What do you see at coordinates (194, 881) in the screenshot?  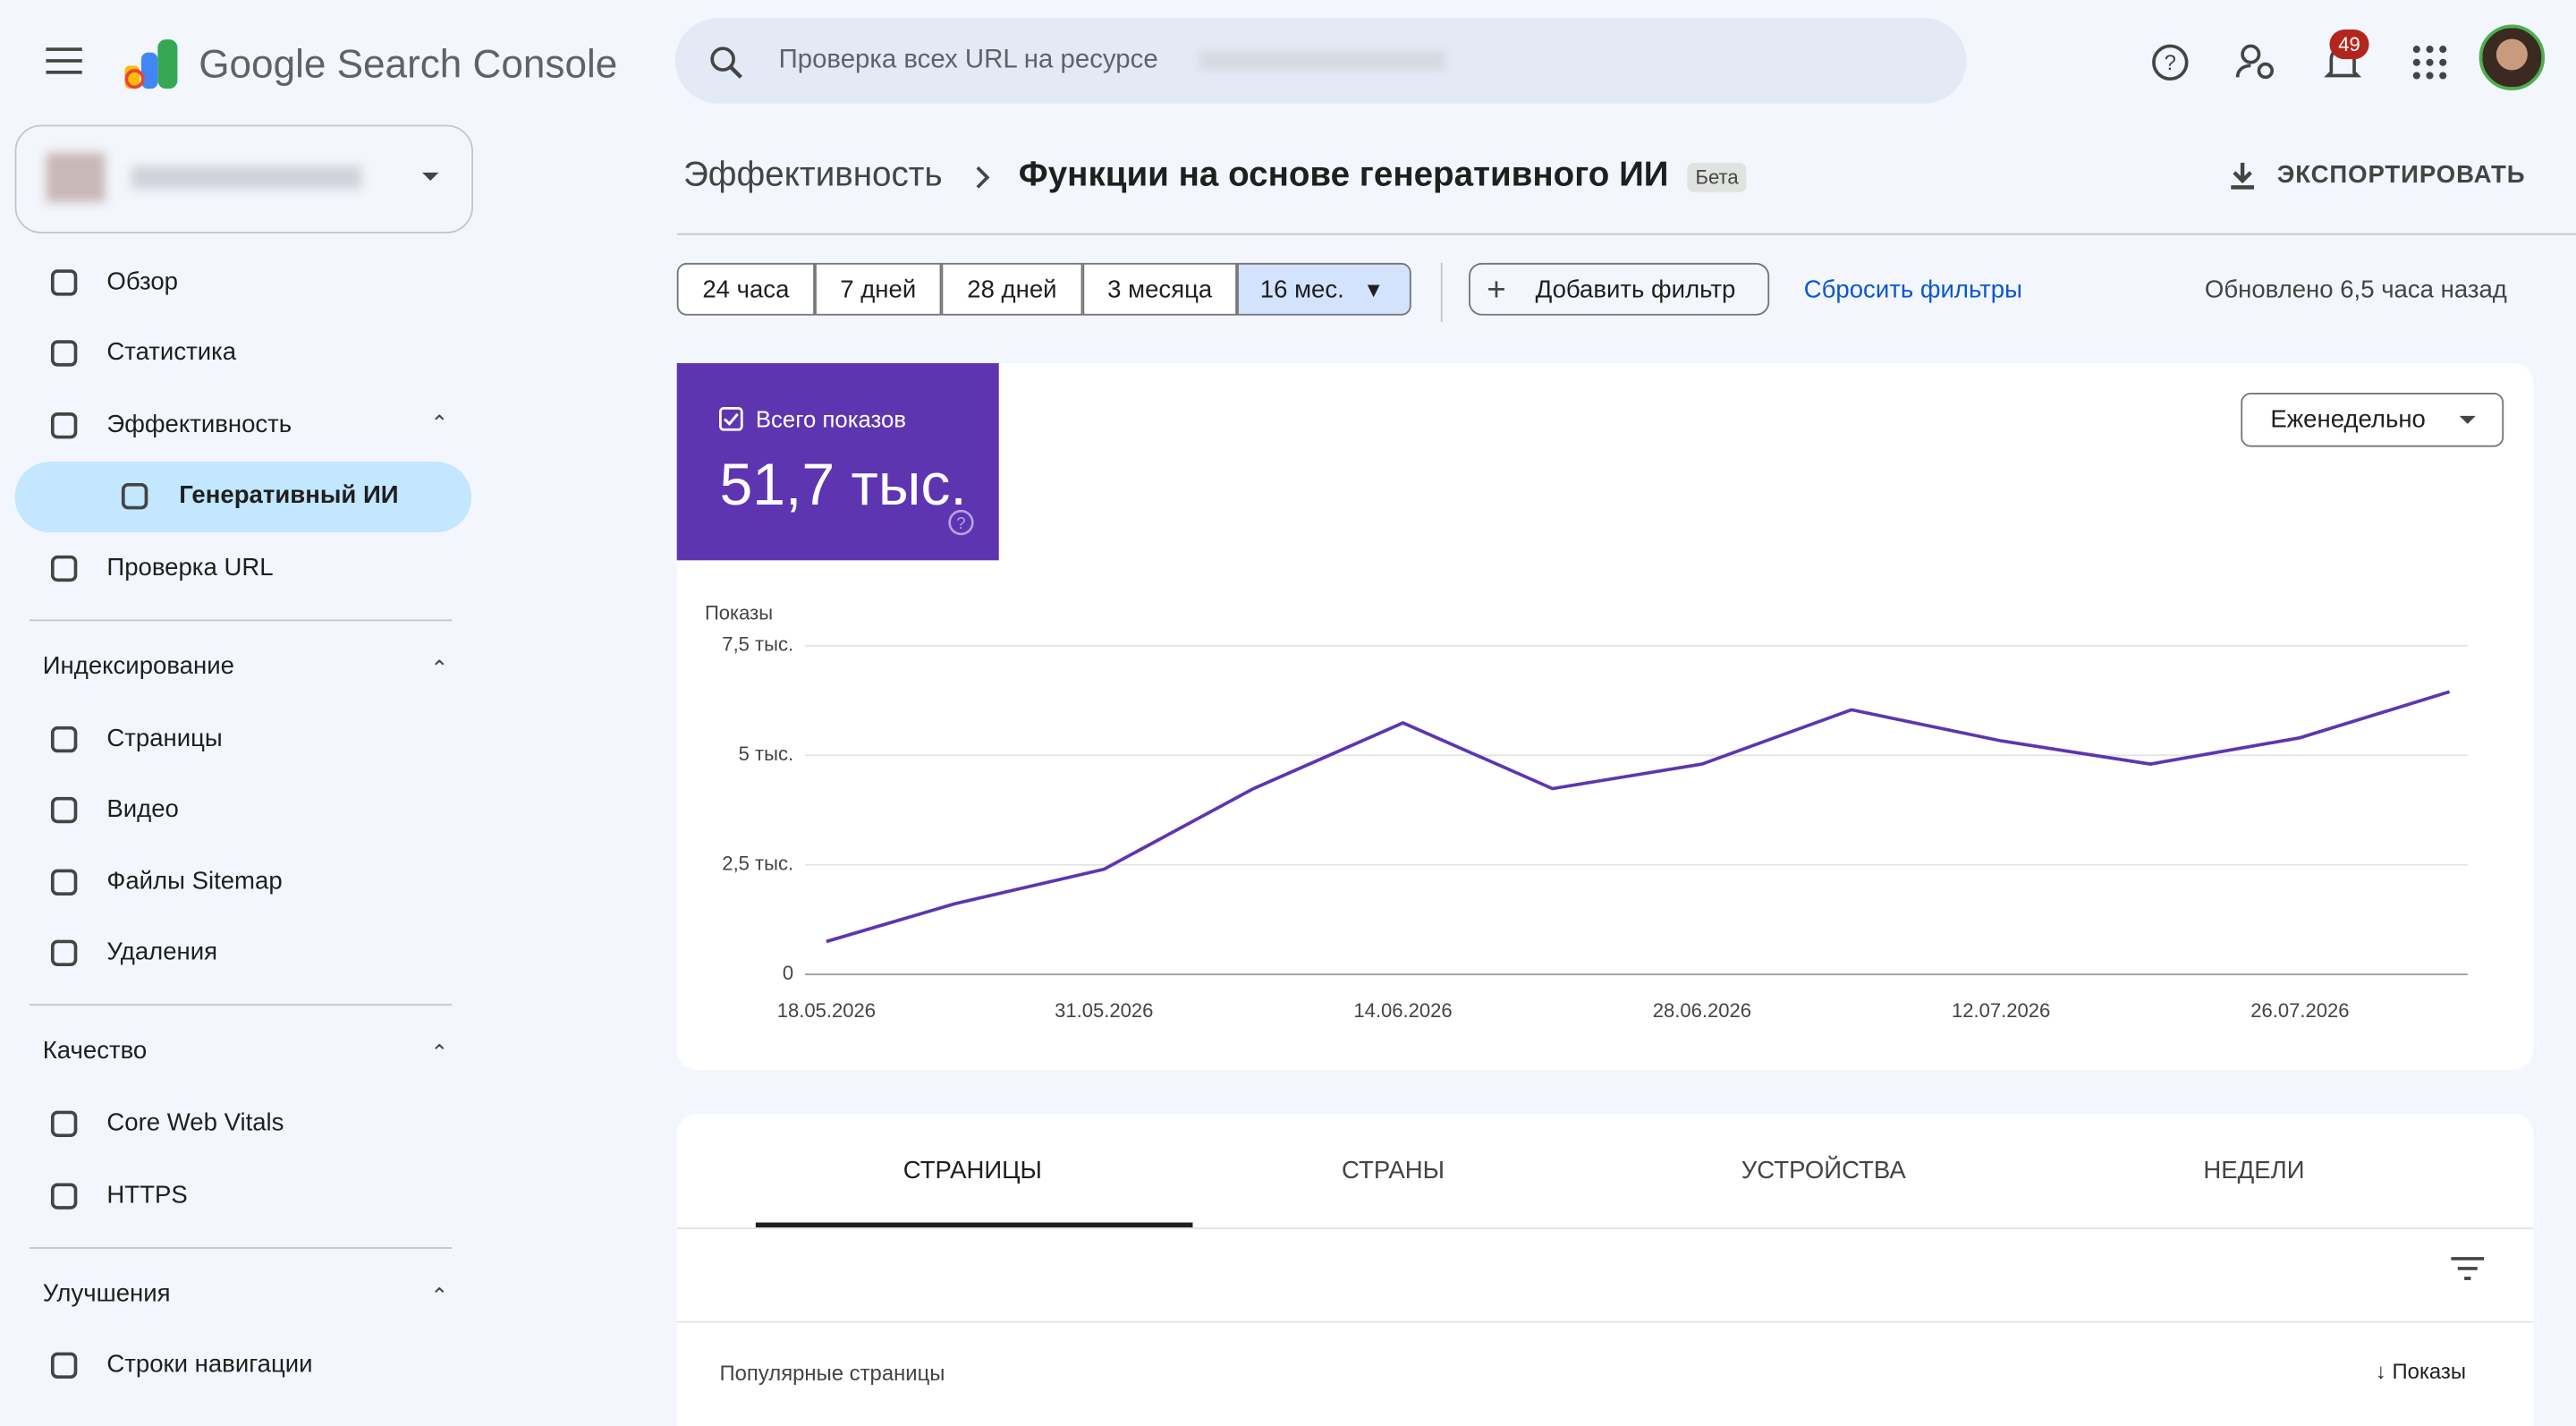 I see `nav-item: Файлы Sitemap` at bounding box center [194, 881].